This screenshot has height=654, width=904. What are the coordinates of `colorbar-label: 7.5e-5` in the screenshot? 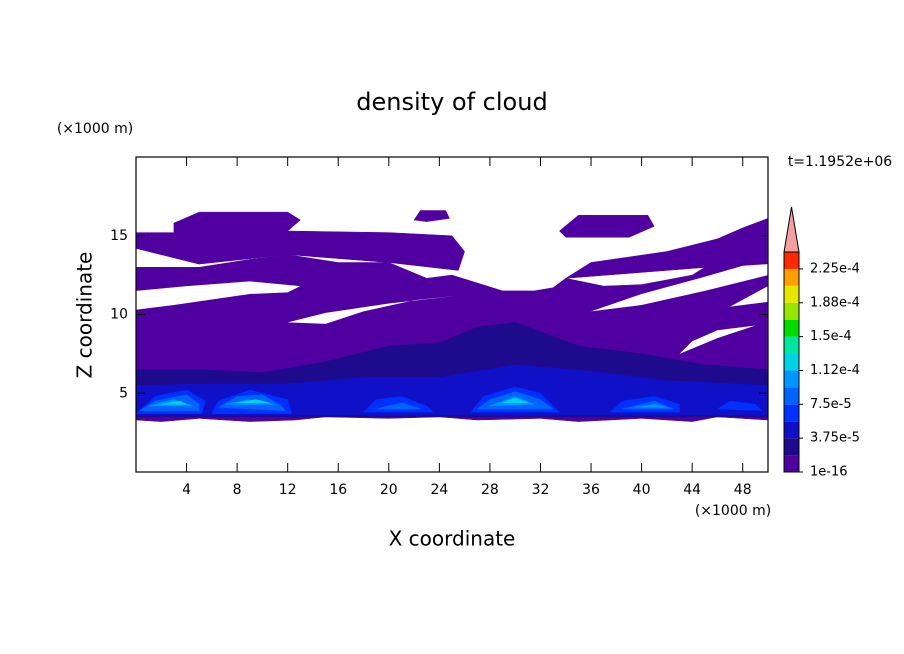 It's located at (831, 404).